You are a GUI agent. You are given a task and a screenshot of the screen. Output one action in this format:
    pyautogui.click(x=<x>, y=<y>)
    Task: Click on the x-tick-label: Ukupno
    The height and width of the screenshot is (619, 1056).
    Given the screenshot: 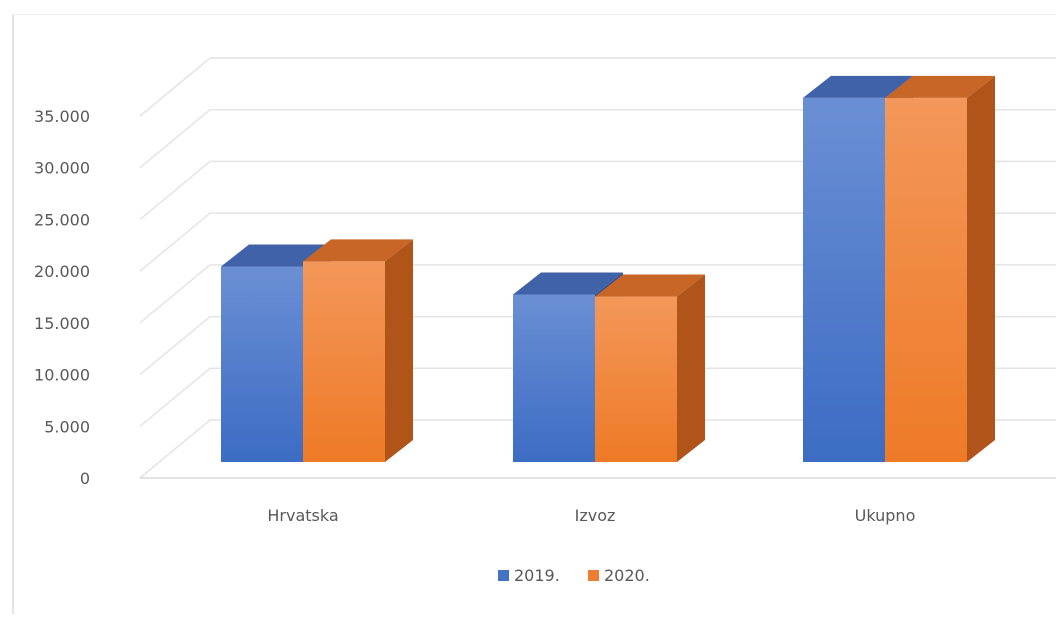 What is the action you would take?
    pyautogui.click(x=885, y=515)
    